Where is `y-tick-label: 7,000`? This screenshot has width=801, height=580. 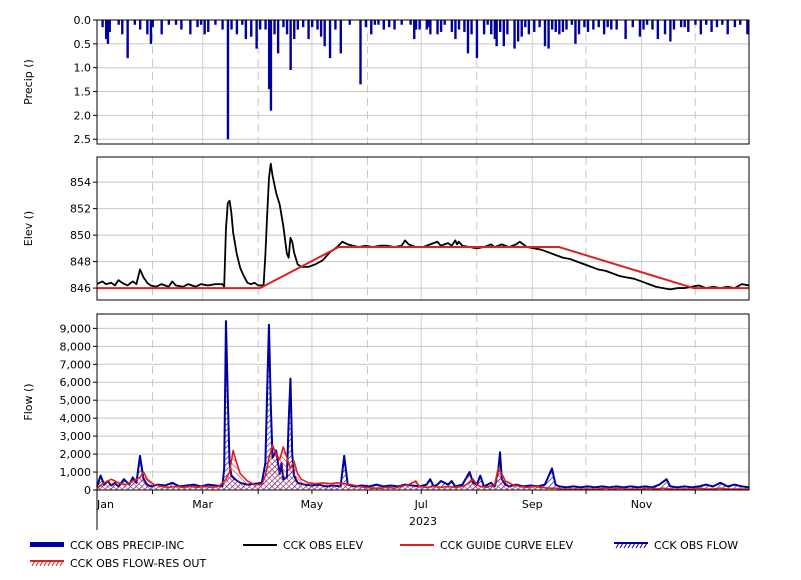
y-tick-label: 7,000 is located at coordinates (76, 364).